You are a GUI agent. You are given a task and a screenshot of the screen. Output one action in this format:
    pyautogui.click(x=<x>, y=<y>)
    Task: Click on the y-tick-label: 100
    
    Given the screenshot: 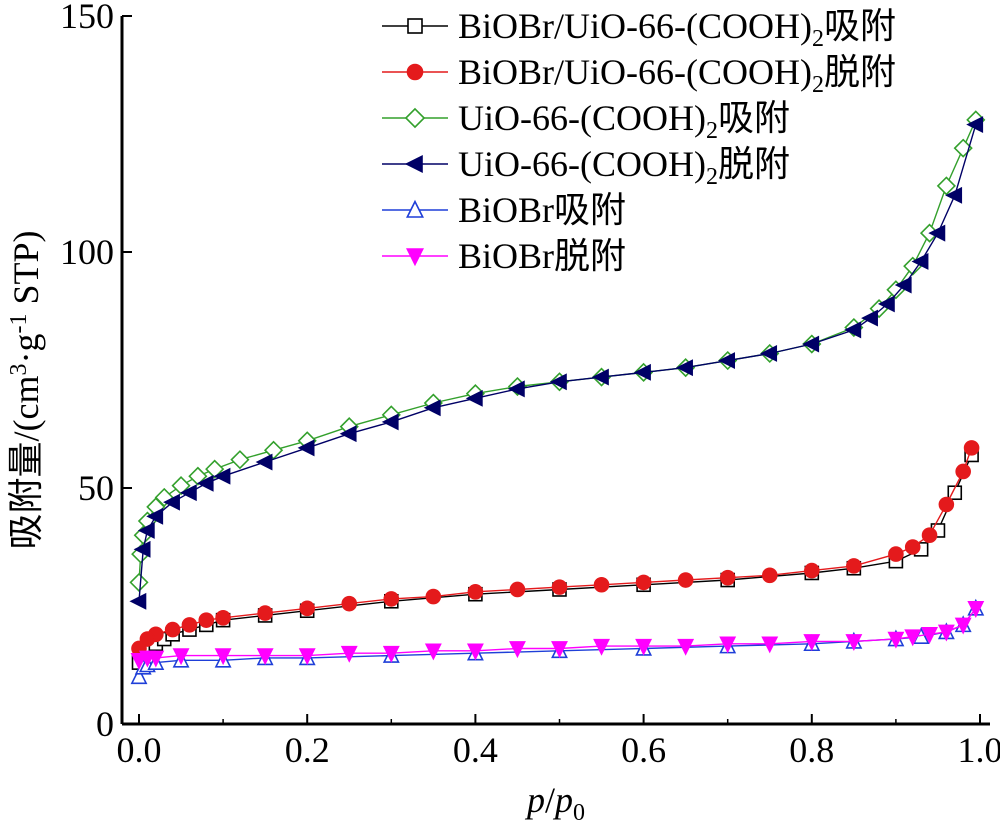 What is the action you would take?
    pyautogui.click(x=87, y=252)
    